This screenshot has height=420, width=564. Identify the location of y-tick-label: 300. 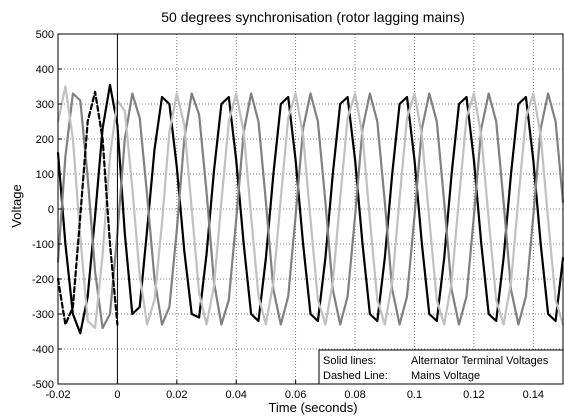
(45, 105).